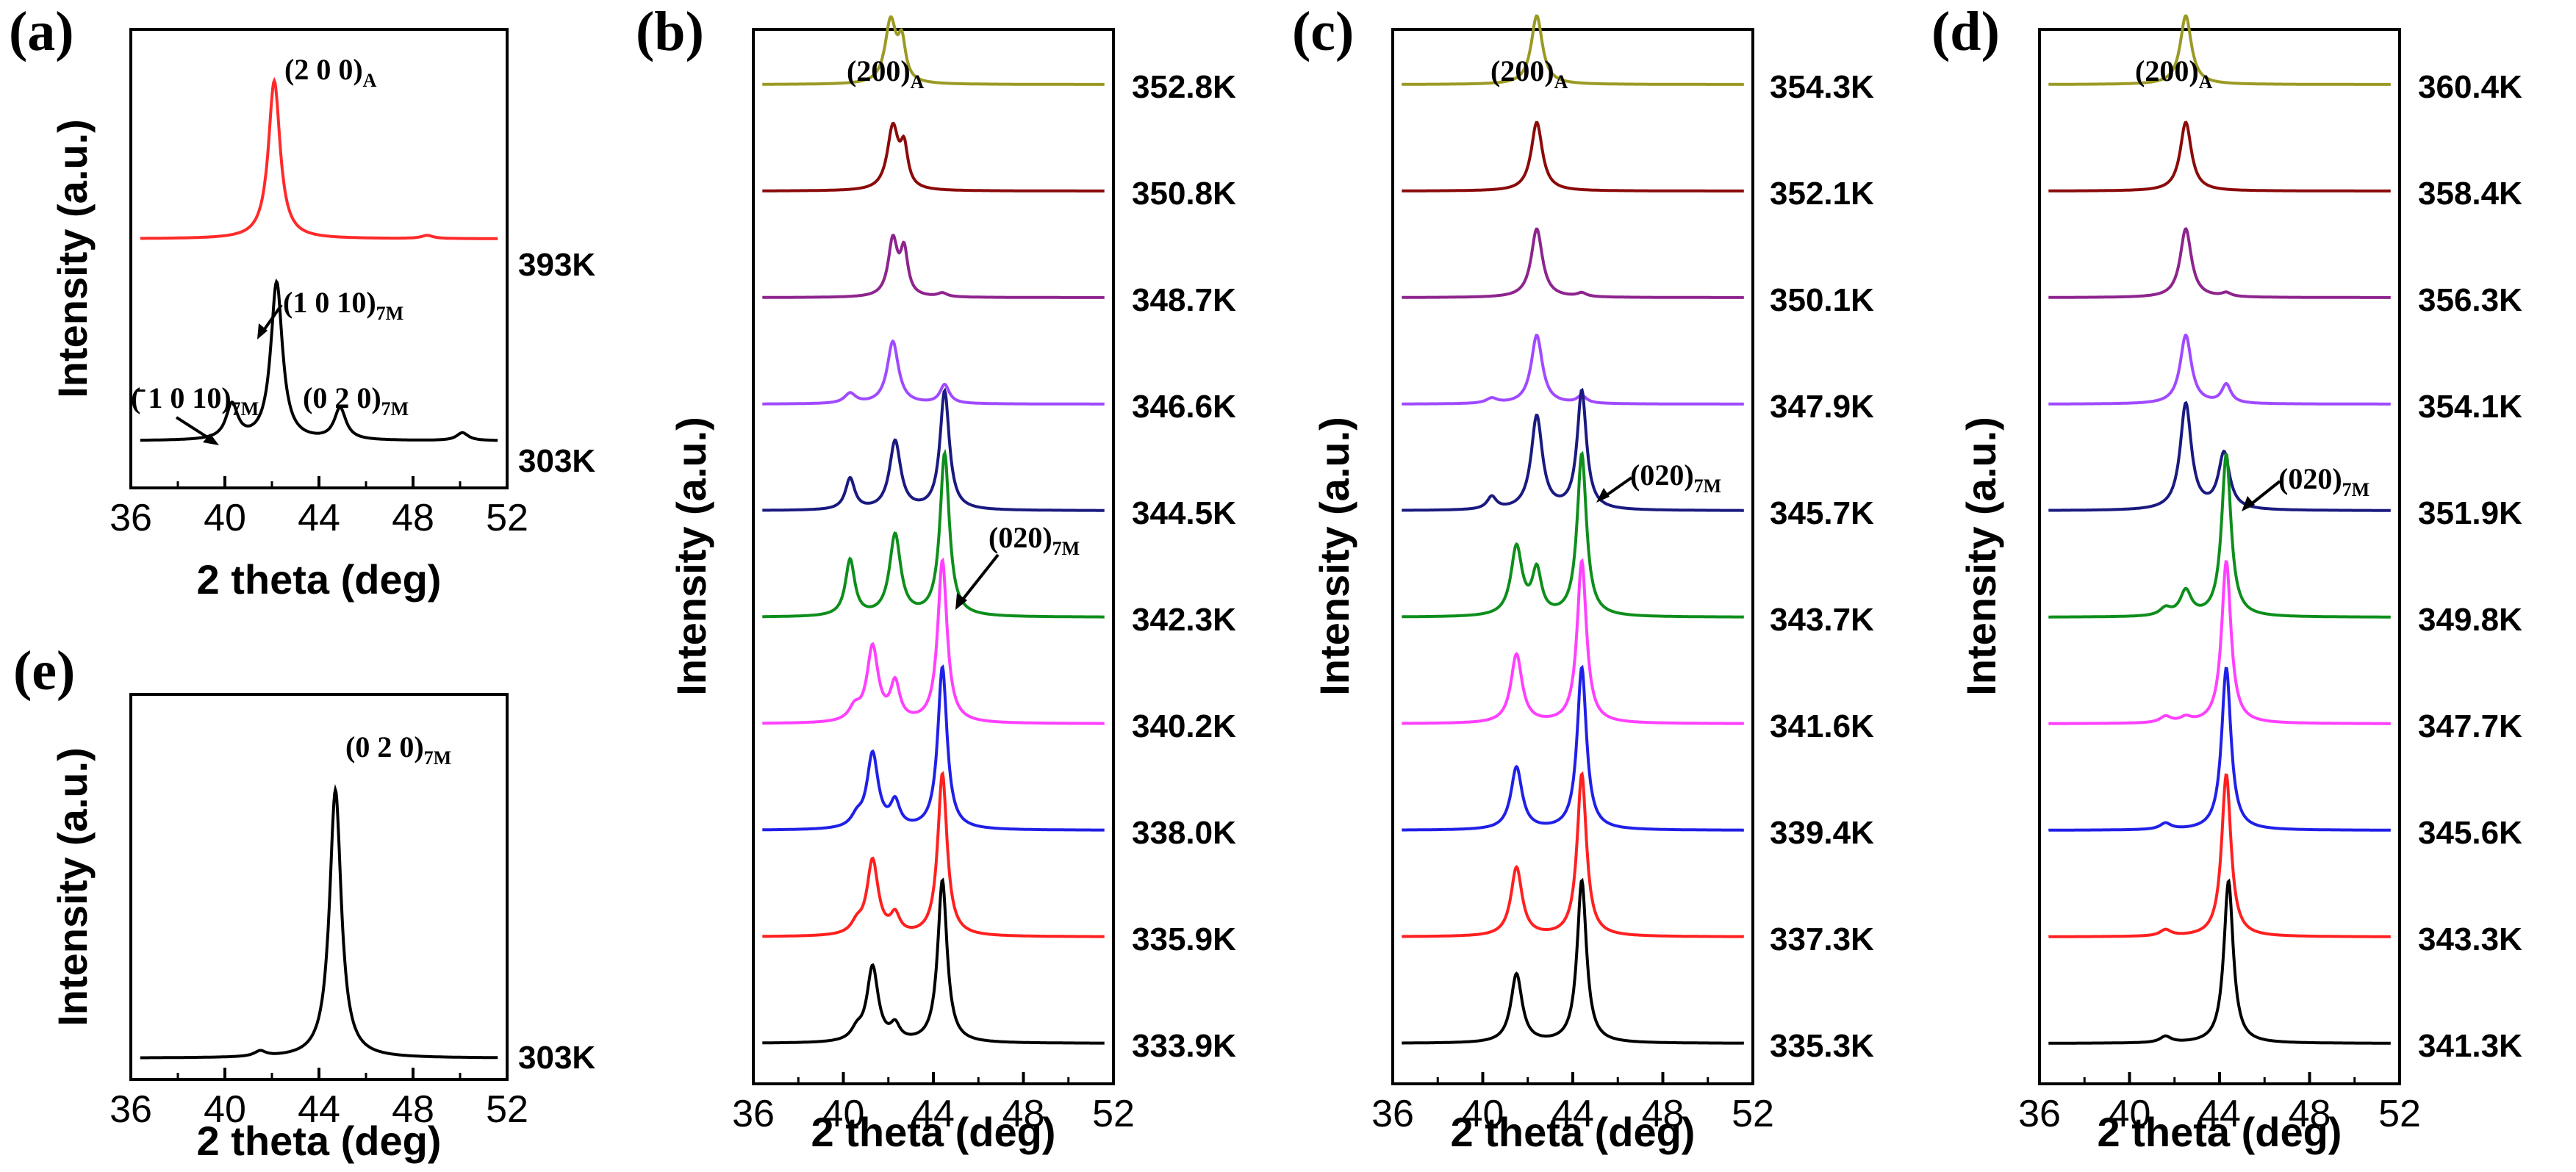 Image resolution: width=2576 pixels, height=1172 pixels. I want to click on series-label-b-333.9K: 333.9K, so click(1184, 1046).